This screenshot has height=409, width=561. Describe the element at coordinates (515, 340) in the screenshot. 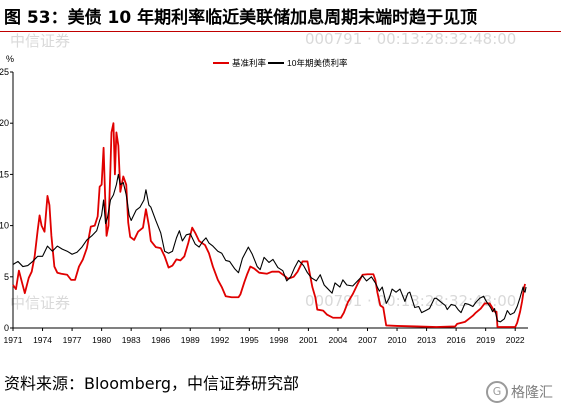

I see `x-tick-label: 2022` at that location.